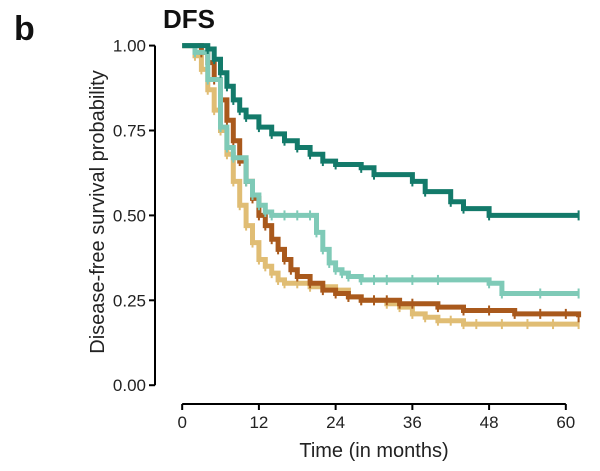 The width and height of the screenshot is (600, 471). I want to click on x-axis-title: Time (in months), so click(373, 451).